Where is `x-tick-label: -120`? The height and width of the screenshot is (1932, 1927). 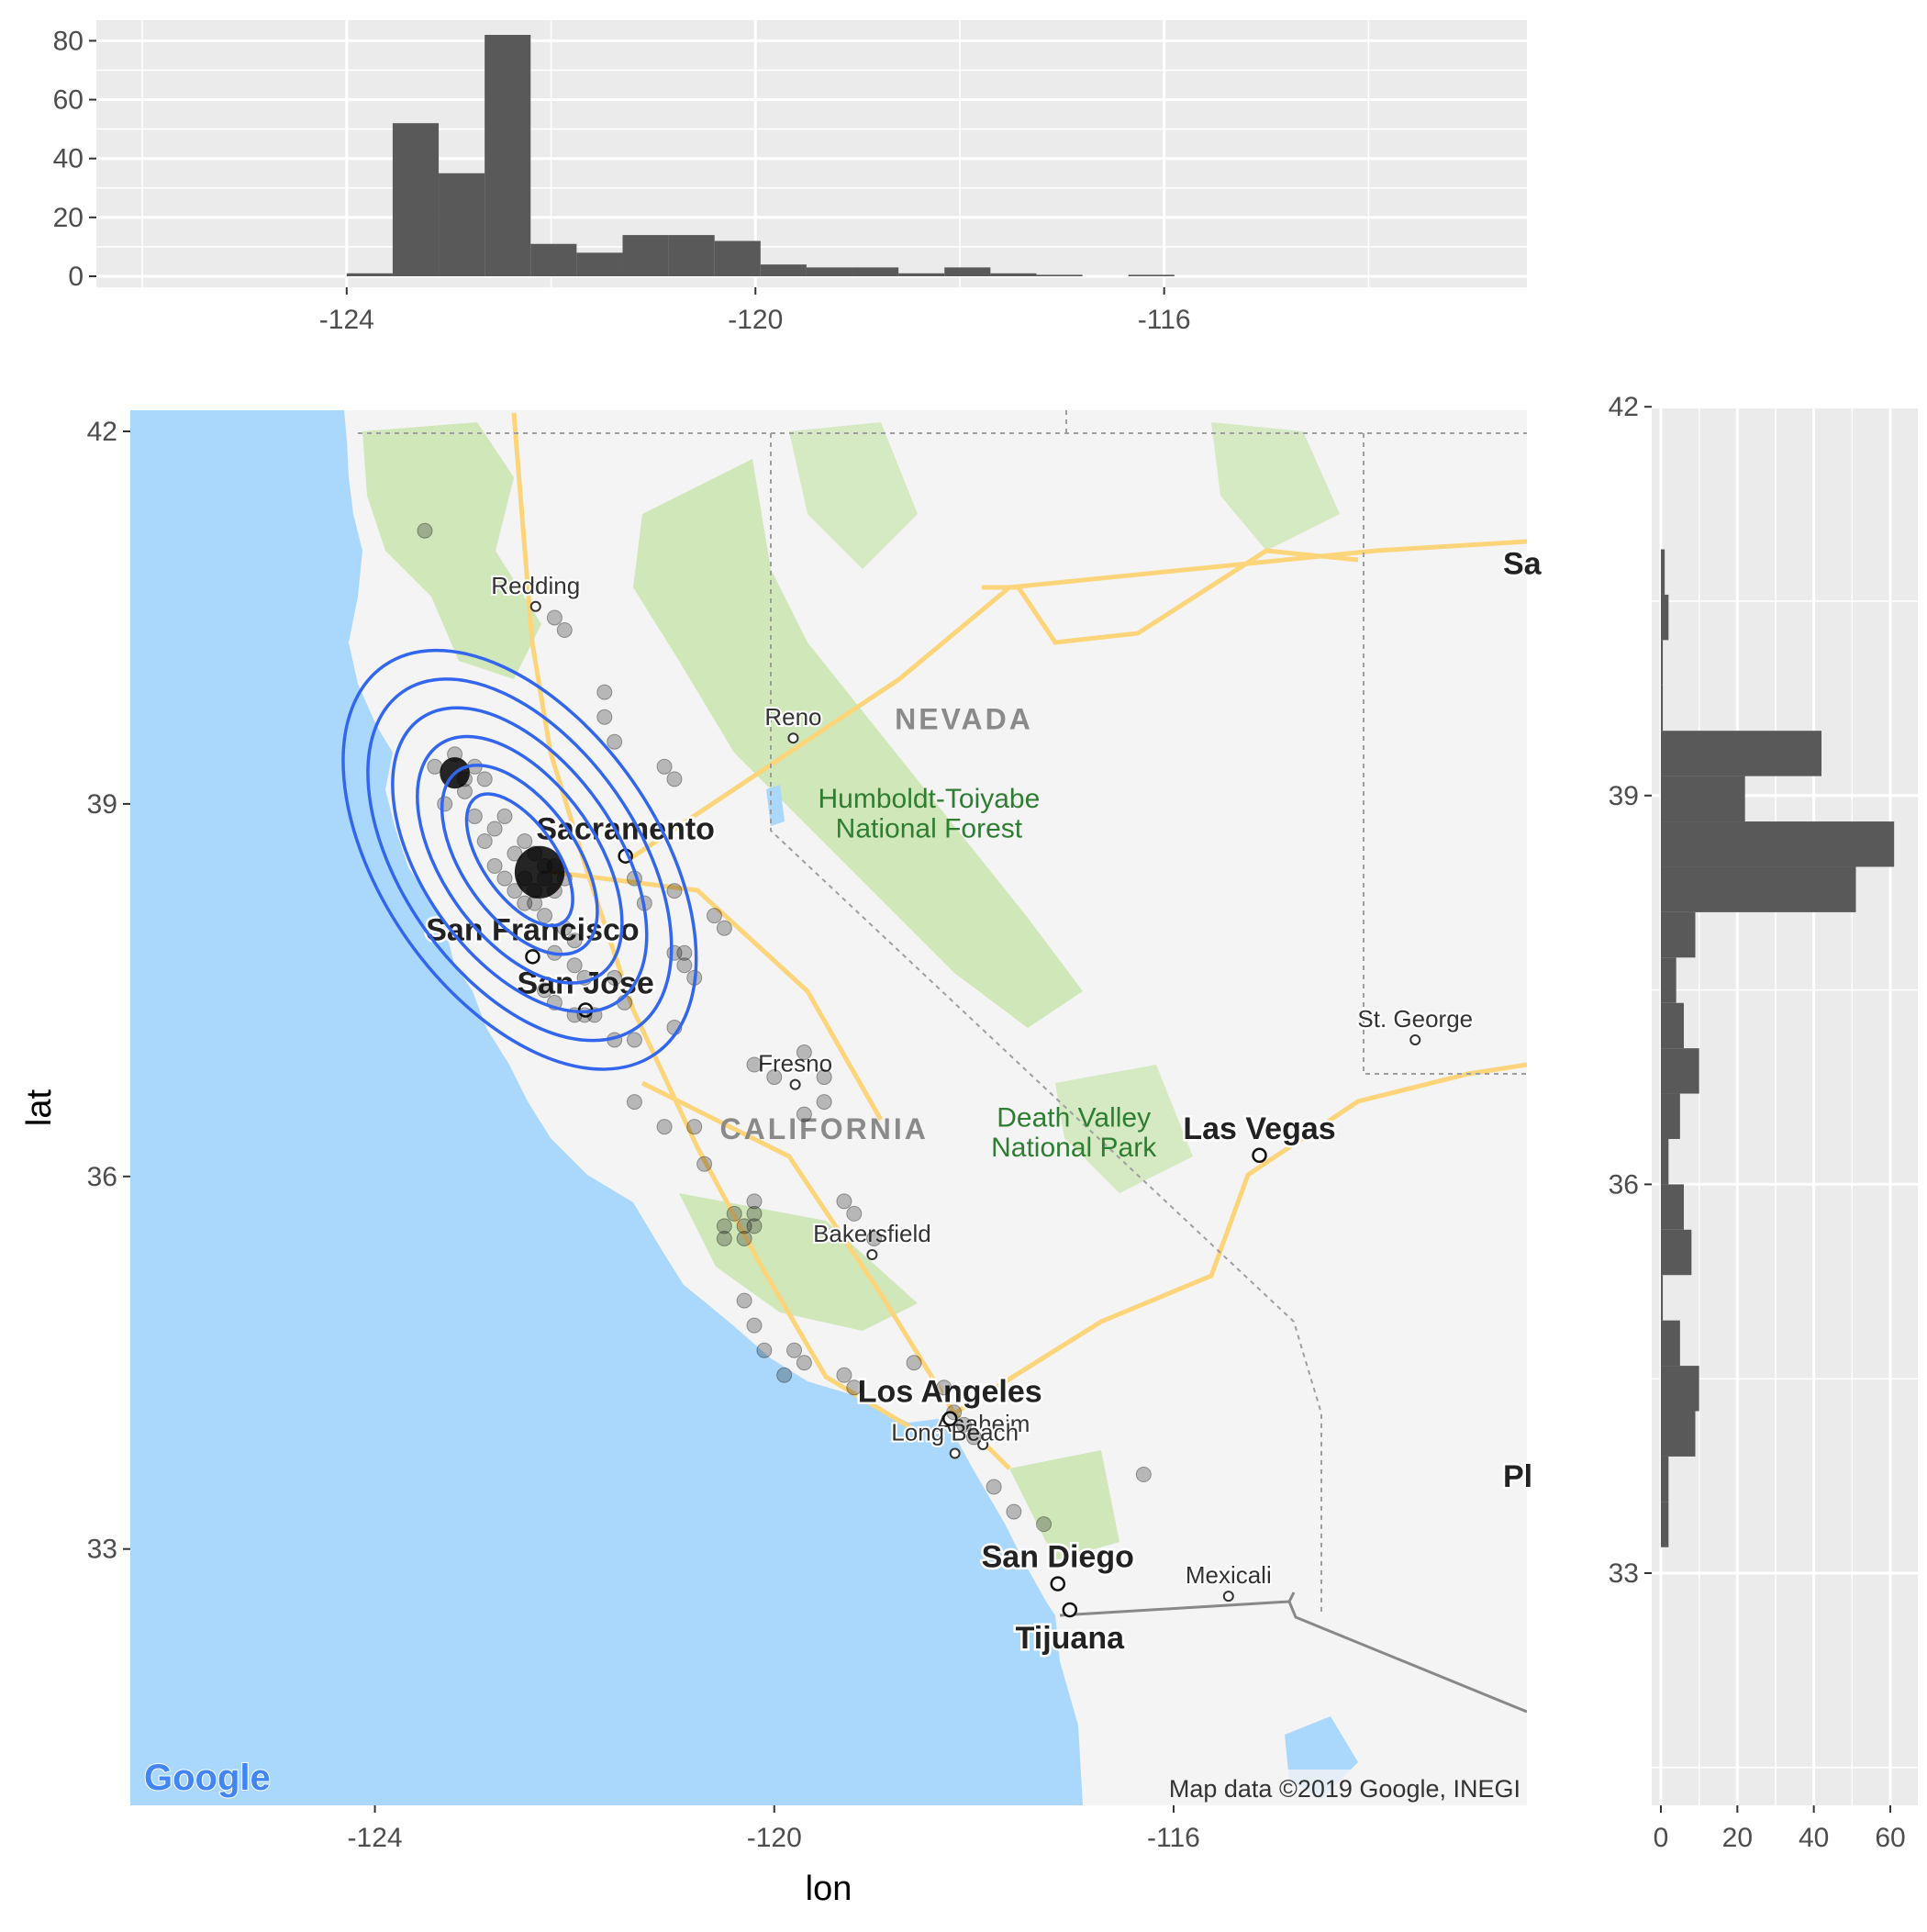 x-tick-label: -120 is located at coordinates (774, 1838).